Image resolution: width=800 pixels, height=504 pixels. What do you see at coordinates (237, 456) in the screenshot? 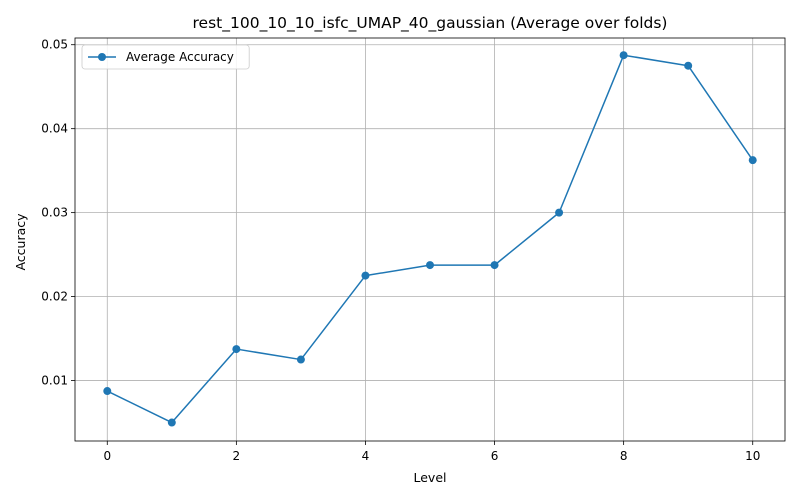
I see `x-tick-label: 2` at bounding box center [237, 456].